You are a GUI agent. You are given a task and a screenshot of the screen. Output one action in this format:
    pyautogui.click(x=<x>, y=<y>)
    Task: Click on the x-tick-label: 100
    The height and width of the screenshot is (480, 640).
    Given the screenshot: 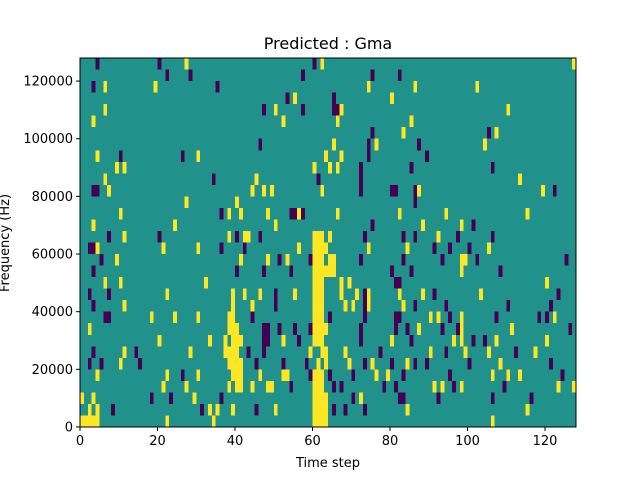 What is the action you would take?
    pyautogui.click(x=467, y=441)
    